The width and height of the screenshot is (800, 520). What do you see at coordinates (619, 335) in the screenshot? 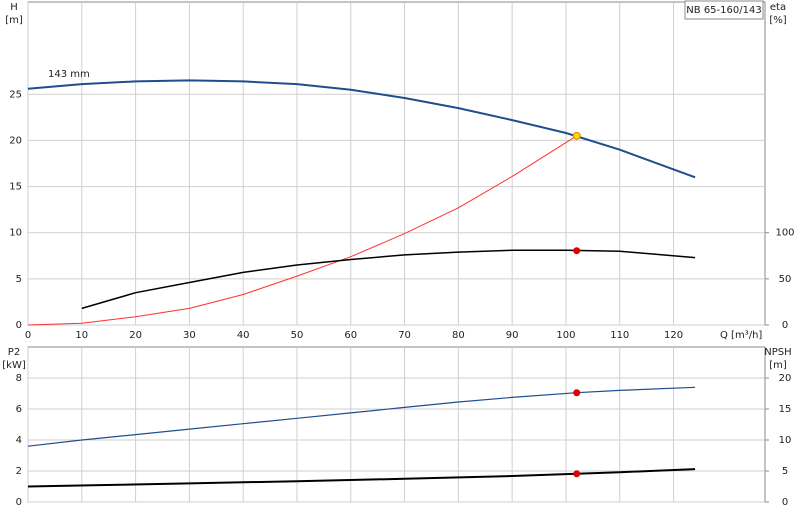
I see `x-tick-label: 110` at bounding box center [619, 335].